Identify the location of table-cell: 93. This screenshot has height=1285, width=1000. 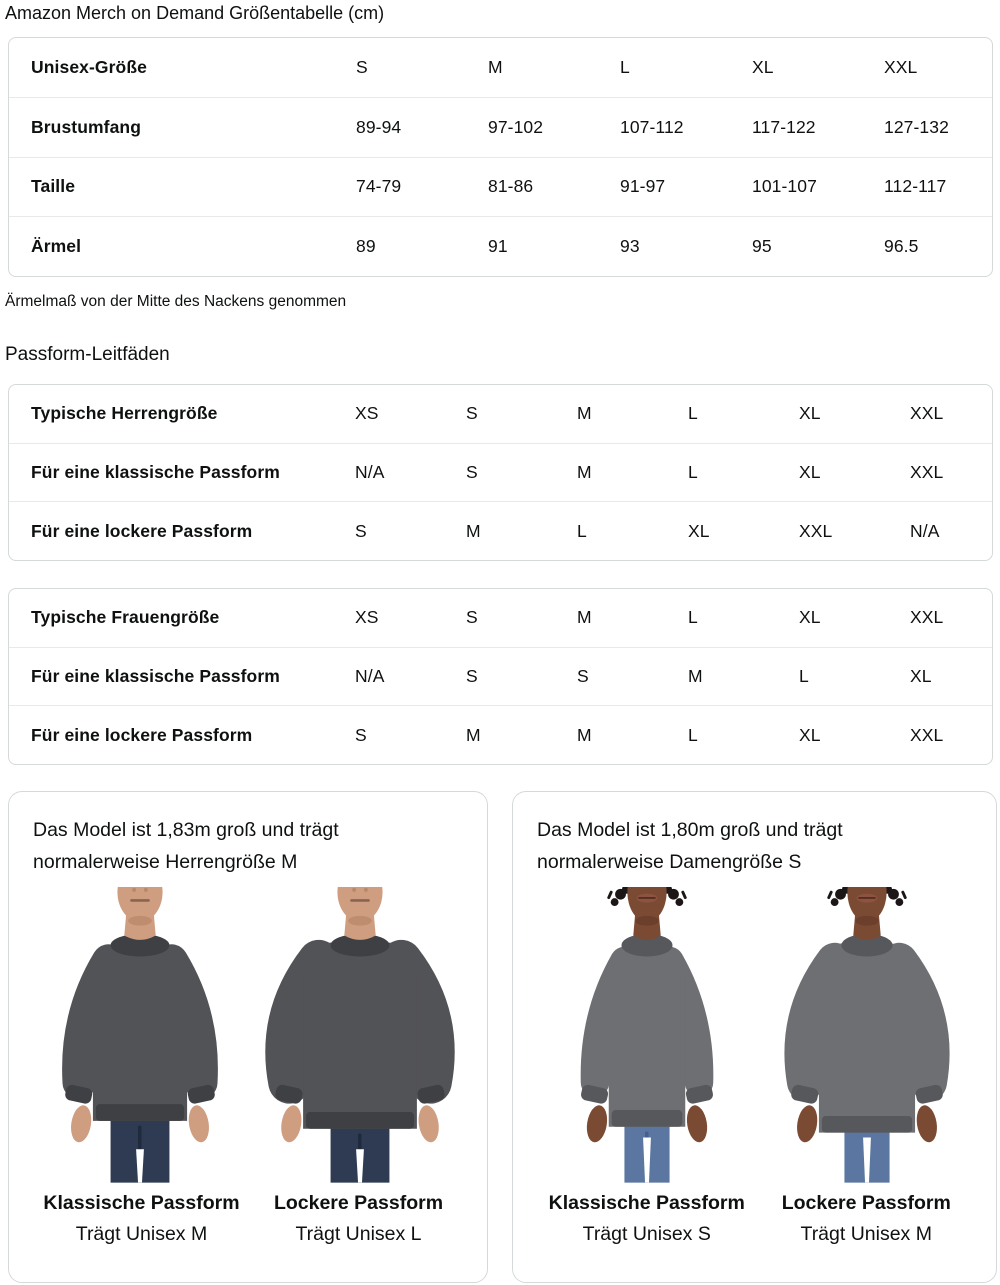
(630, 246).